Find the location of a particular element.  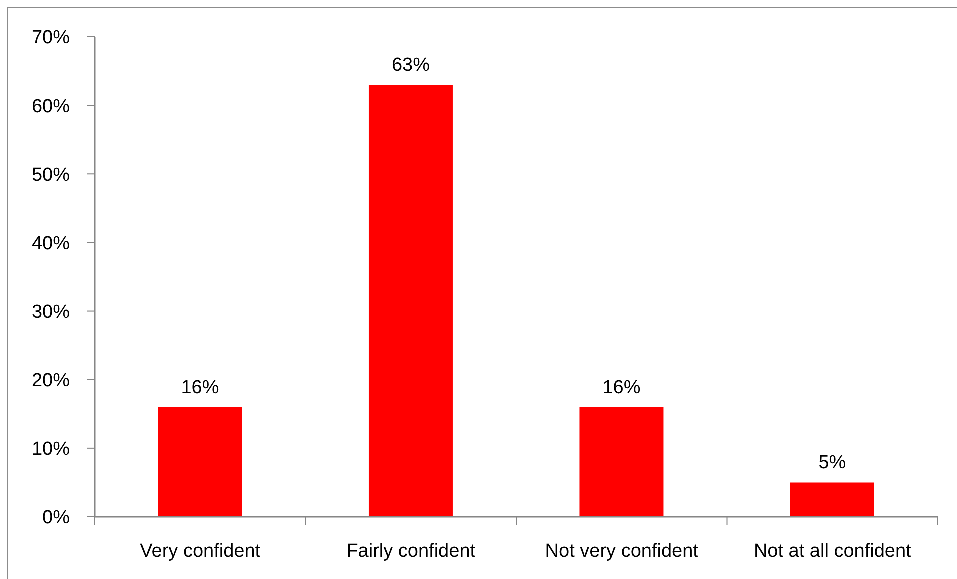

y-tick-label: 20% is located at coordinates (51, 381).